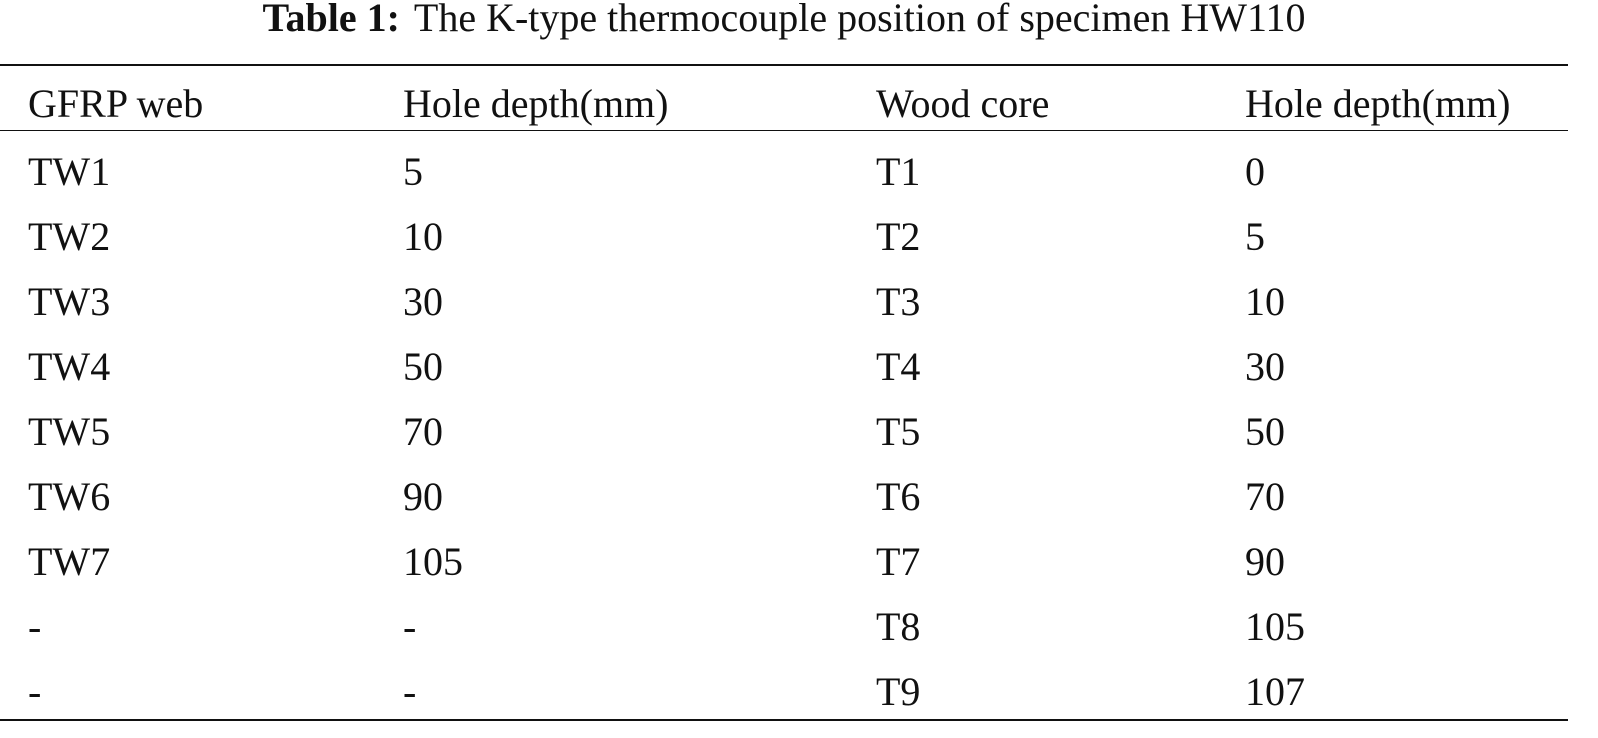 Image resolution: width=1598 pixels, height=738 pixels. What do you see at coordinates (784, 130) in the screenshot?
I see `header-rule` at bounding box center [784, 130].